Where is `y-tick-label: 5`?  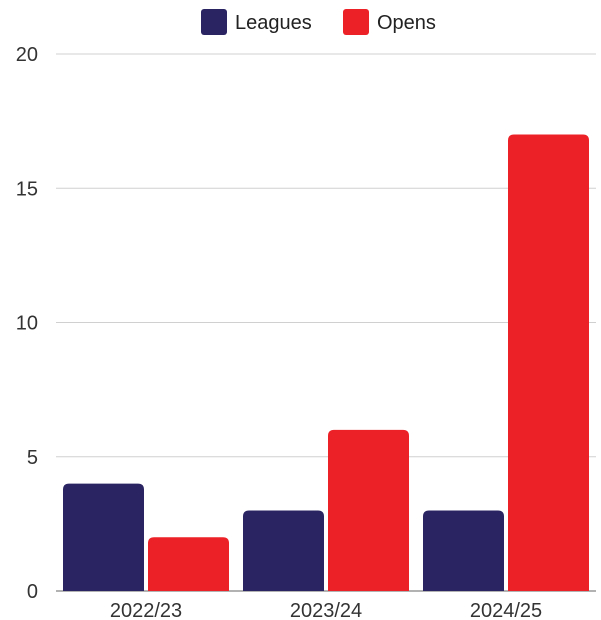 y-tick-label: 5 is located at coordinates (32, 458).